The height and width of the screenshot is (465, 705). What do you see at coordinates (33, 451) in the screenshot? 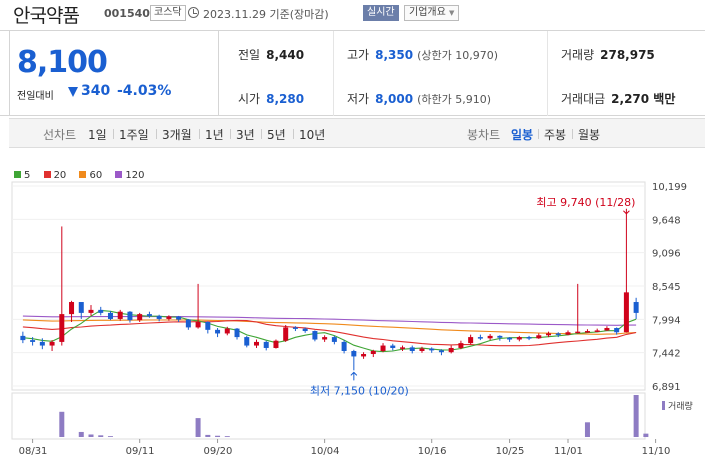
I see `x-tick-label: 08/31` at bounding box center [33, 451].